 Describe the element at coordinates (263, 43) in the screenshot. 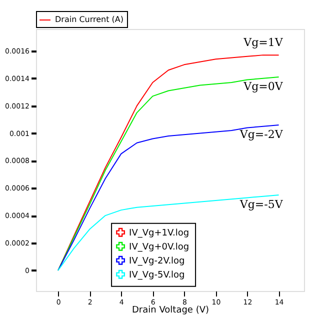

I see `annotation: Vg=1V` at that location.